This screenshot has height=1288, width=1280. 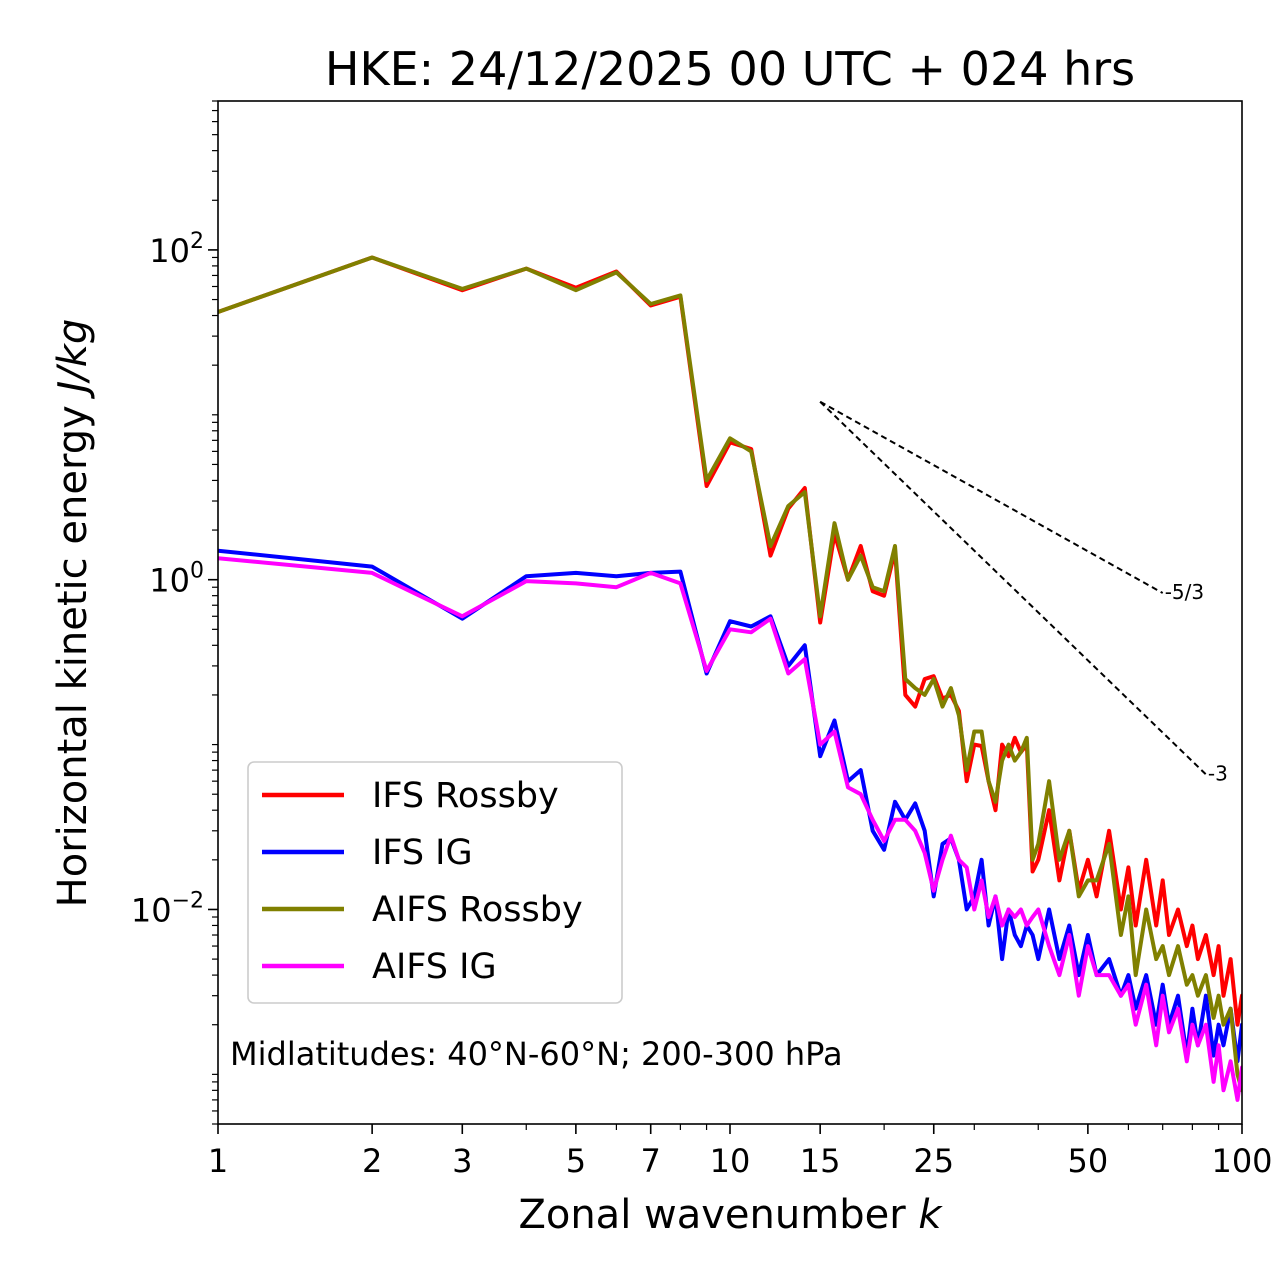 What do you see at coordinates (73, 650) in the screenshot?
I see `y-axis-label-text: Horizontal kinetic energy` at bounding box center [73, 650].